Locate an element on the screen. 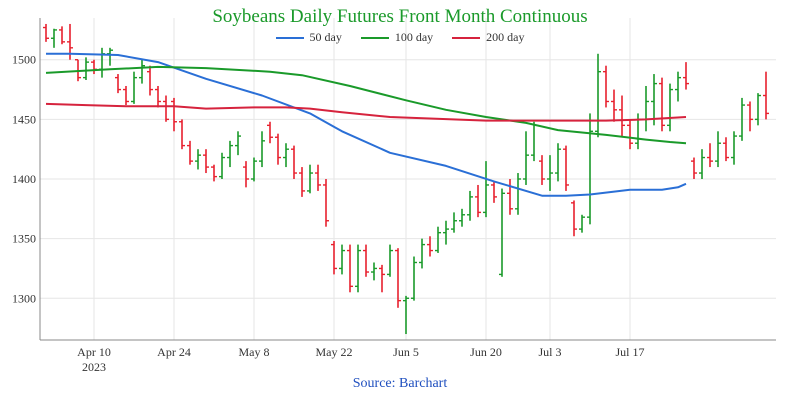 Image resolution: width=800 pixels, height=400 pixels. x-tick-label: Jul 17 is located at coordinates (629, 352).